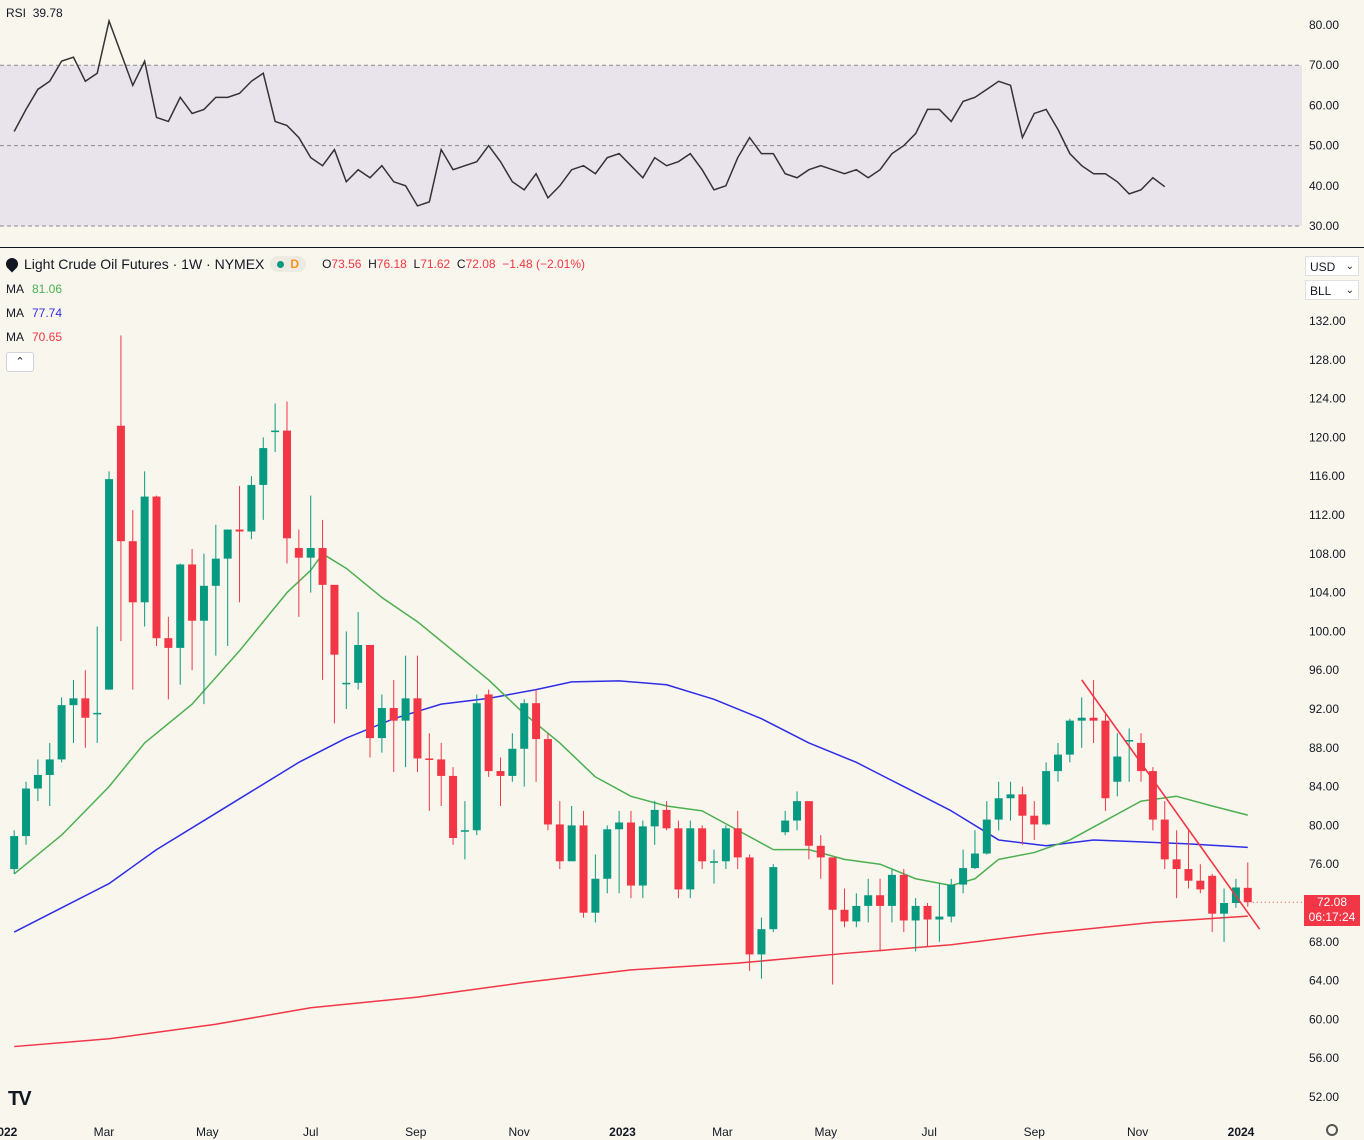 The width and height of the screenshot is (1364, 1140). What do you see at coordinates (1324, 1097) in the screenshot?
I see `price-tick-label: 52.00` at bounding box center [1324, 1097].